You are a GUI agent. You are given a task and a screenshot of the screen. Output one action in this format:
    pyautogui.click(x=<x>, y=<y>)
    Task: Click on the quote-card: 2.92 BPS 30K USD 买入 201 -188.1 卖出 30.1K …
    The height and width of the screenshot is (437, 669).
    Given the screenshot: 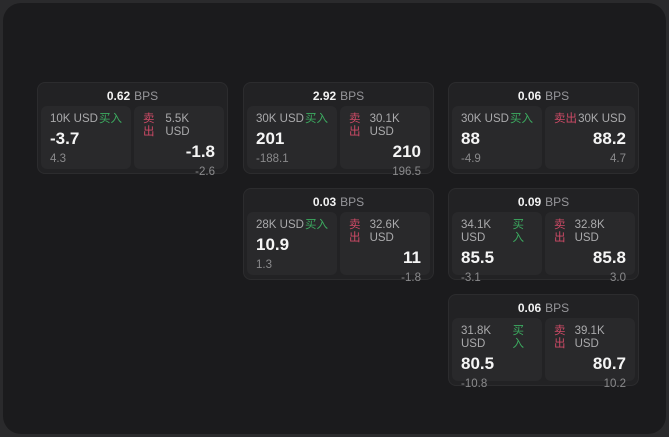 What is the action you would take?
    pyautogui.click(x=338, y=130)
    